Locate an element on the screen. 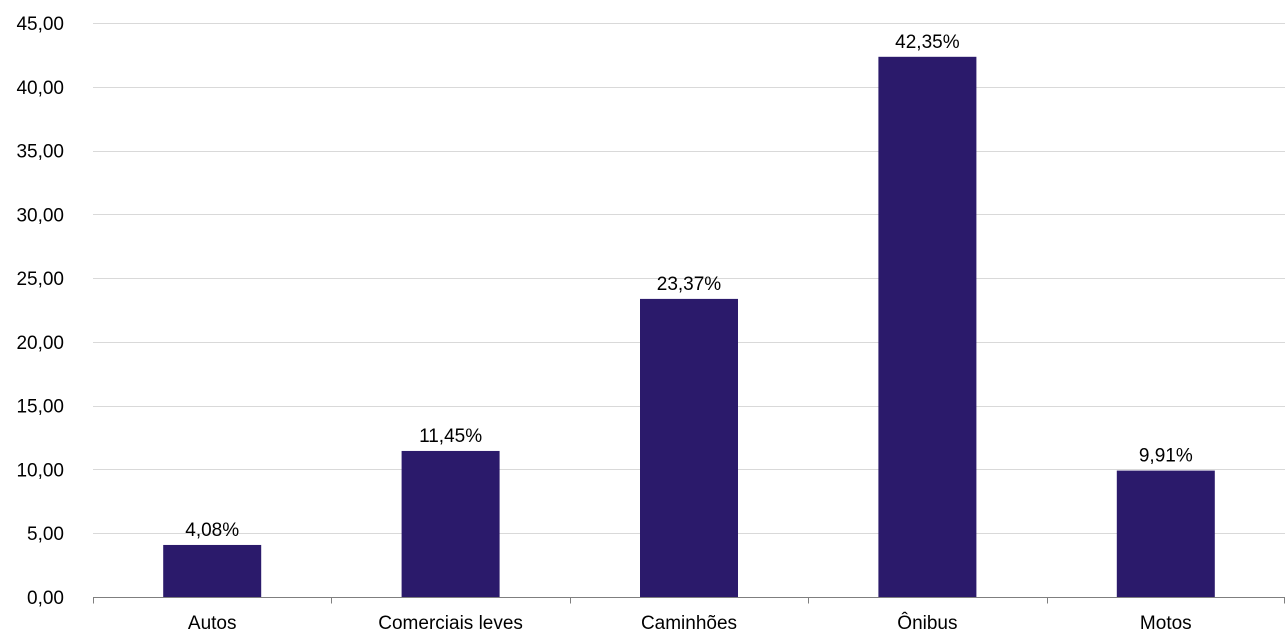  data-label: 23,37% is located at coordinates (689, 284).